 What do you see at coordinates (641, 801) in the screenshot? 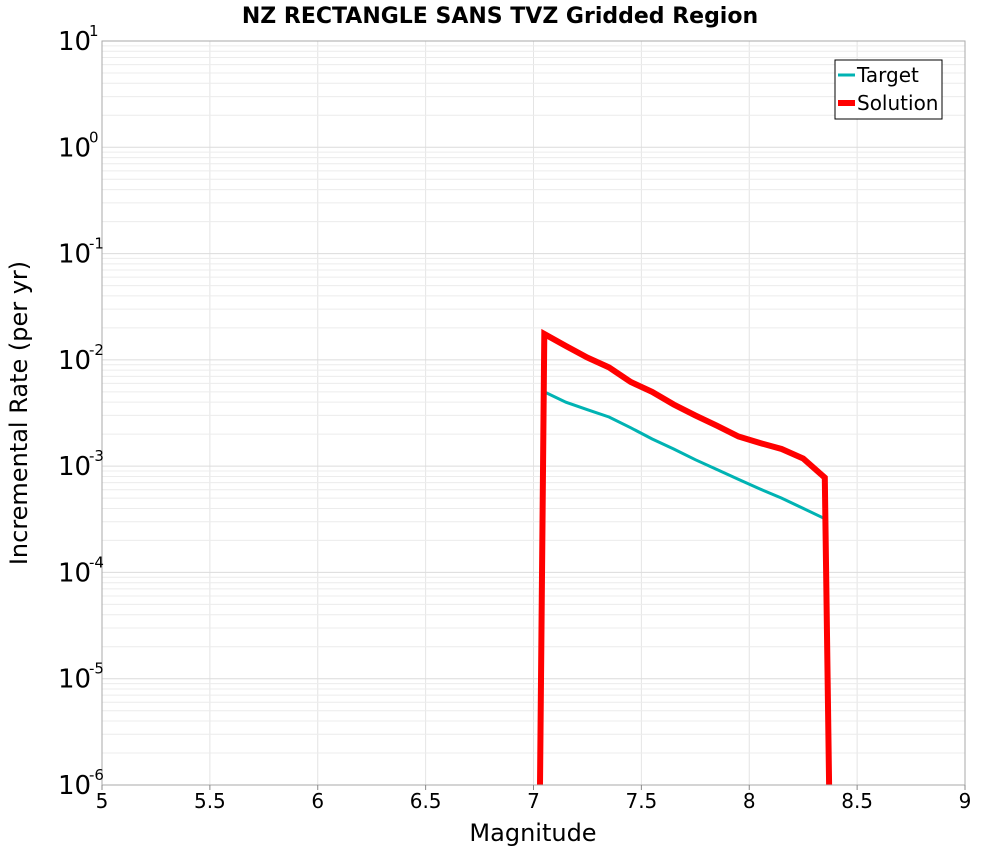
I see `x-tick-label: 7.5` at bounding box center [641, 801].